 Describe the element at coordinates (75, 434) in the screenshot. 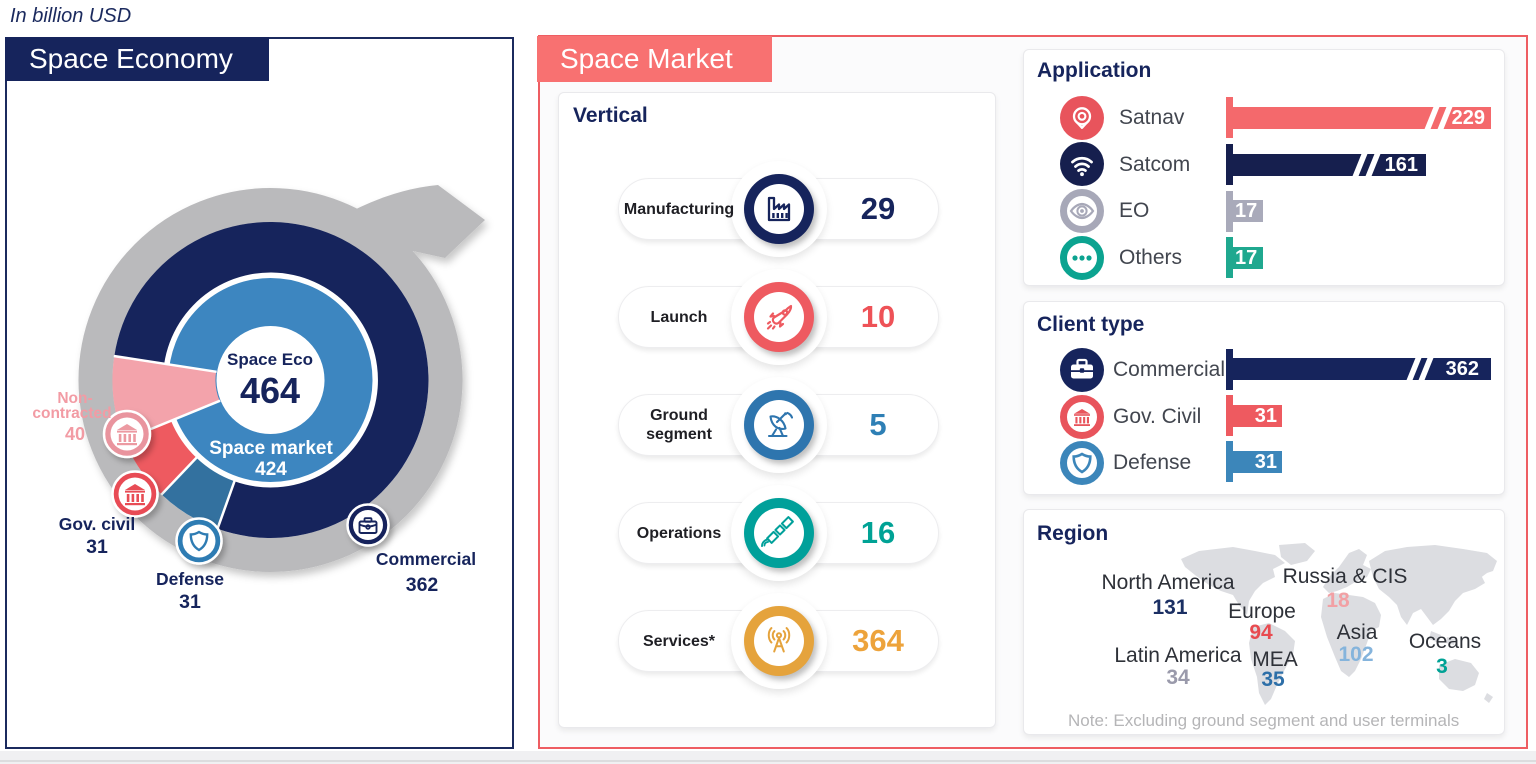

I see `svg-text: 40` at that location.